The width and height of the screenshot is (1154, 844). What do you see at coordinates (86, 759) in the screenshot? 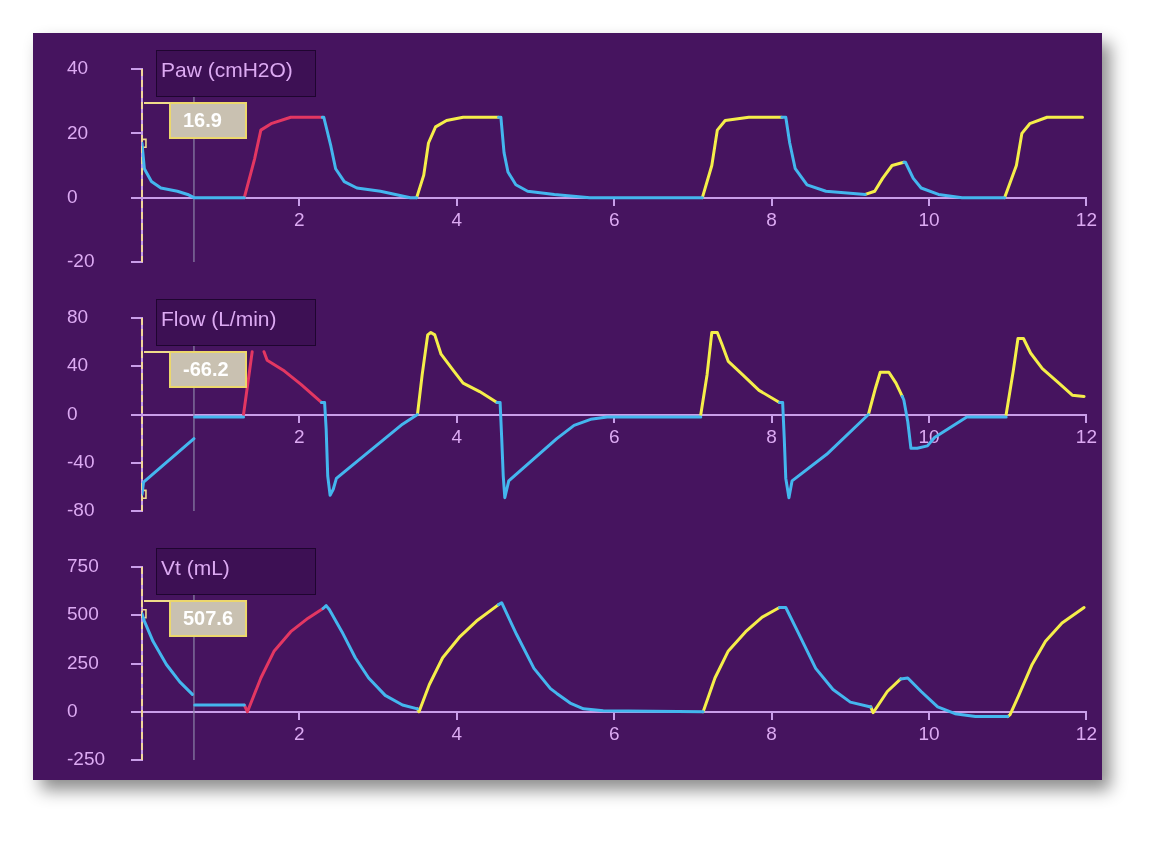
I see `y-tick-label: -250` at bounding box center [86, 759].